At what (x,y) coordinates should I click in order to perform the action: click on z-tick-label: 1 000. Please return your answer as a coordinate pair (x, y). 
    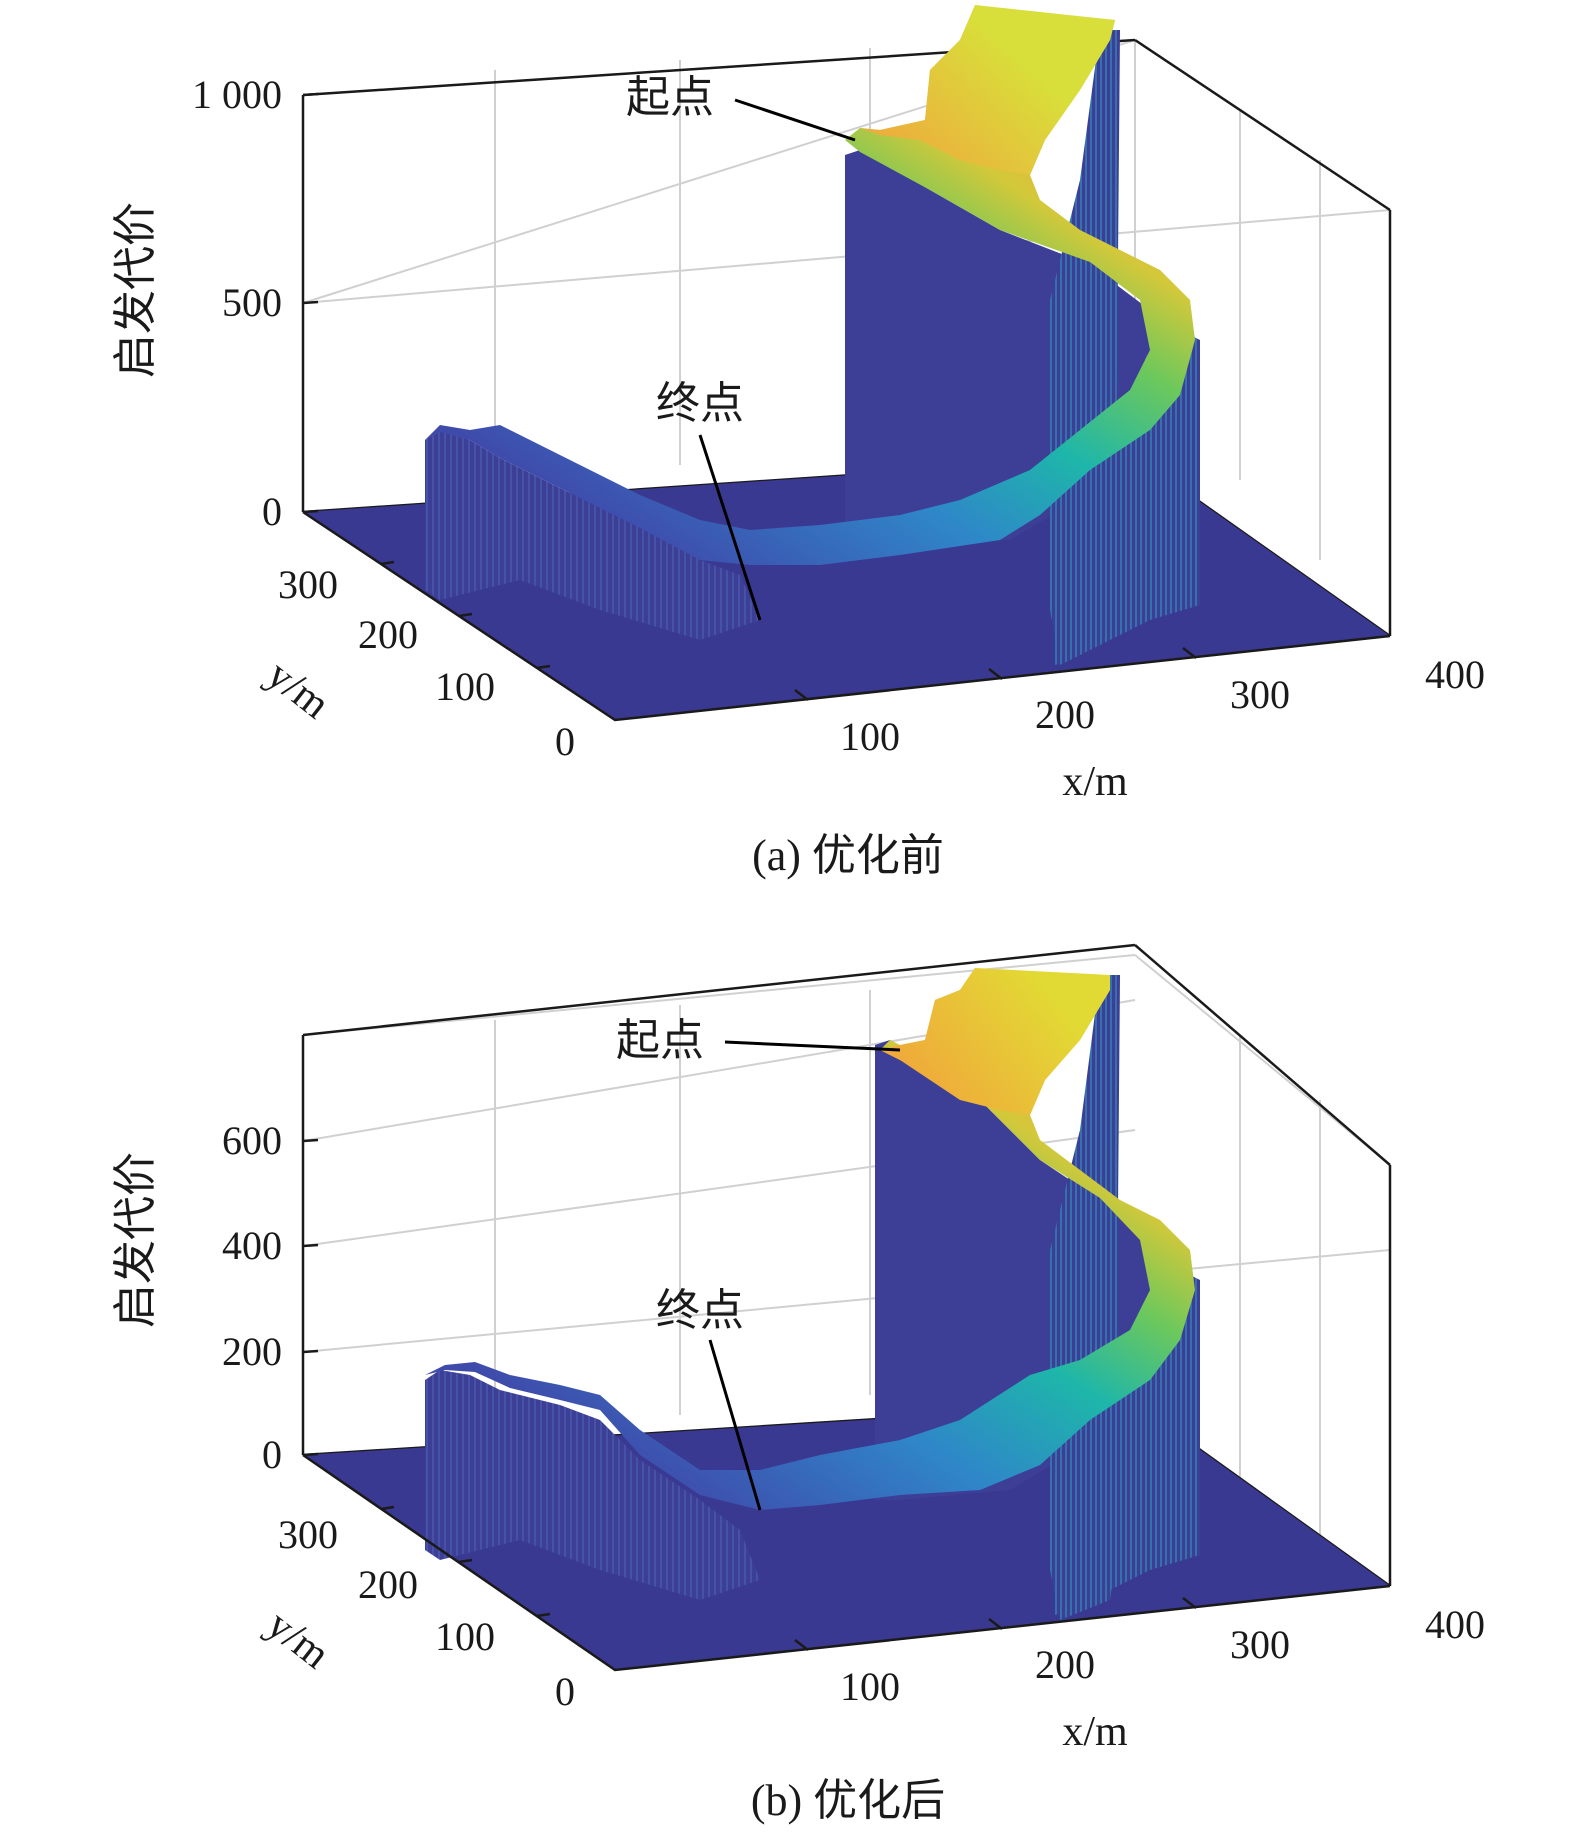
    Looking at the image, I should click on (237, 94).